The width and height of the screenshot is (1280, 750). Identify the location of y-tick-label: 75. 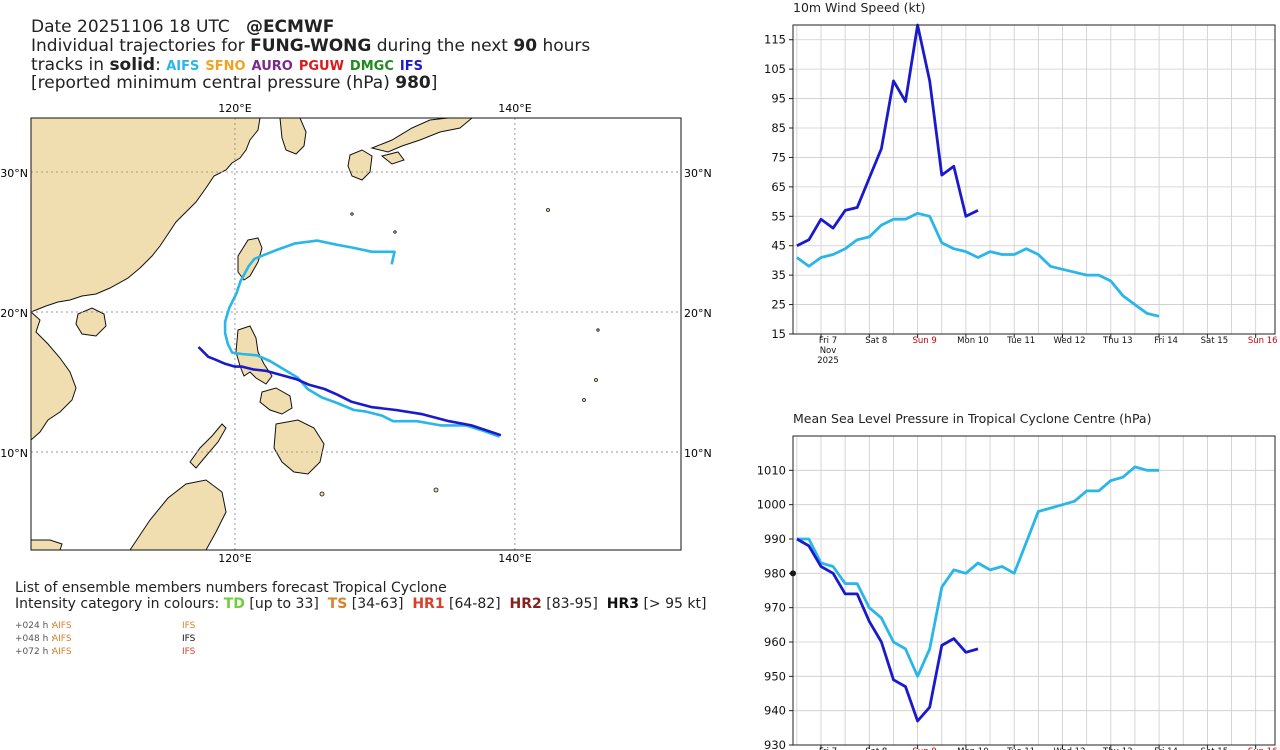
(778, 157).